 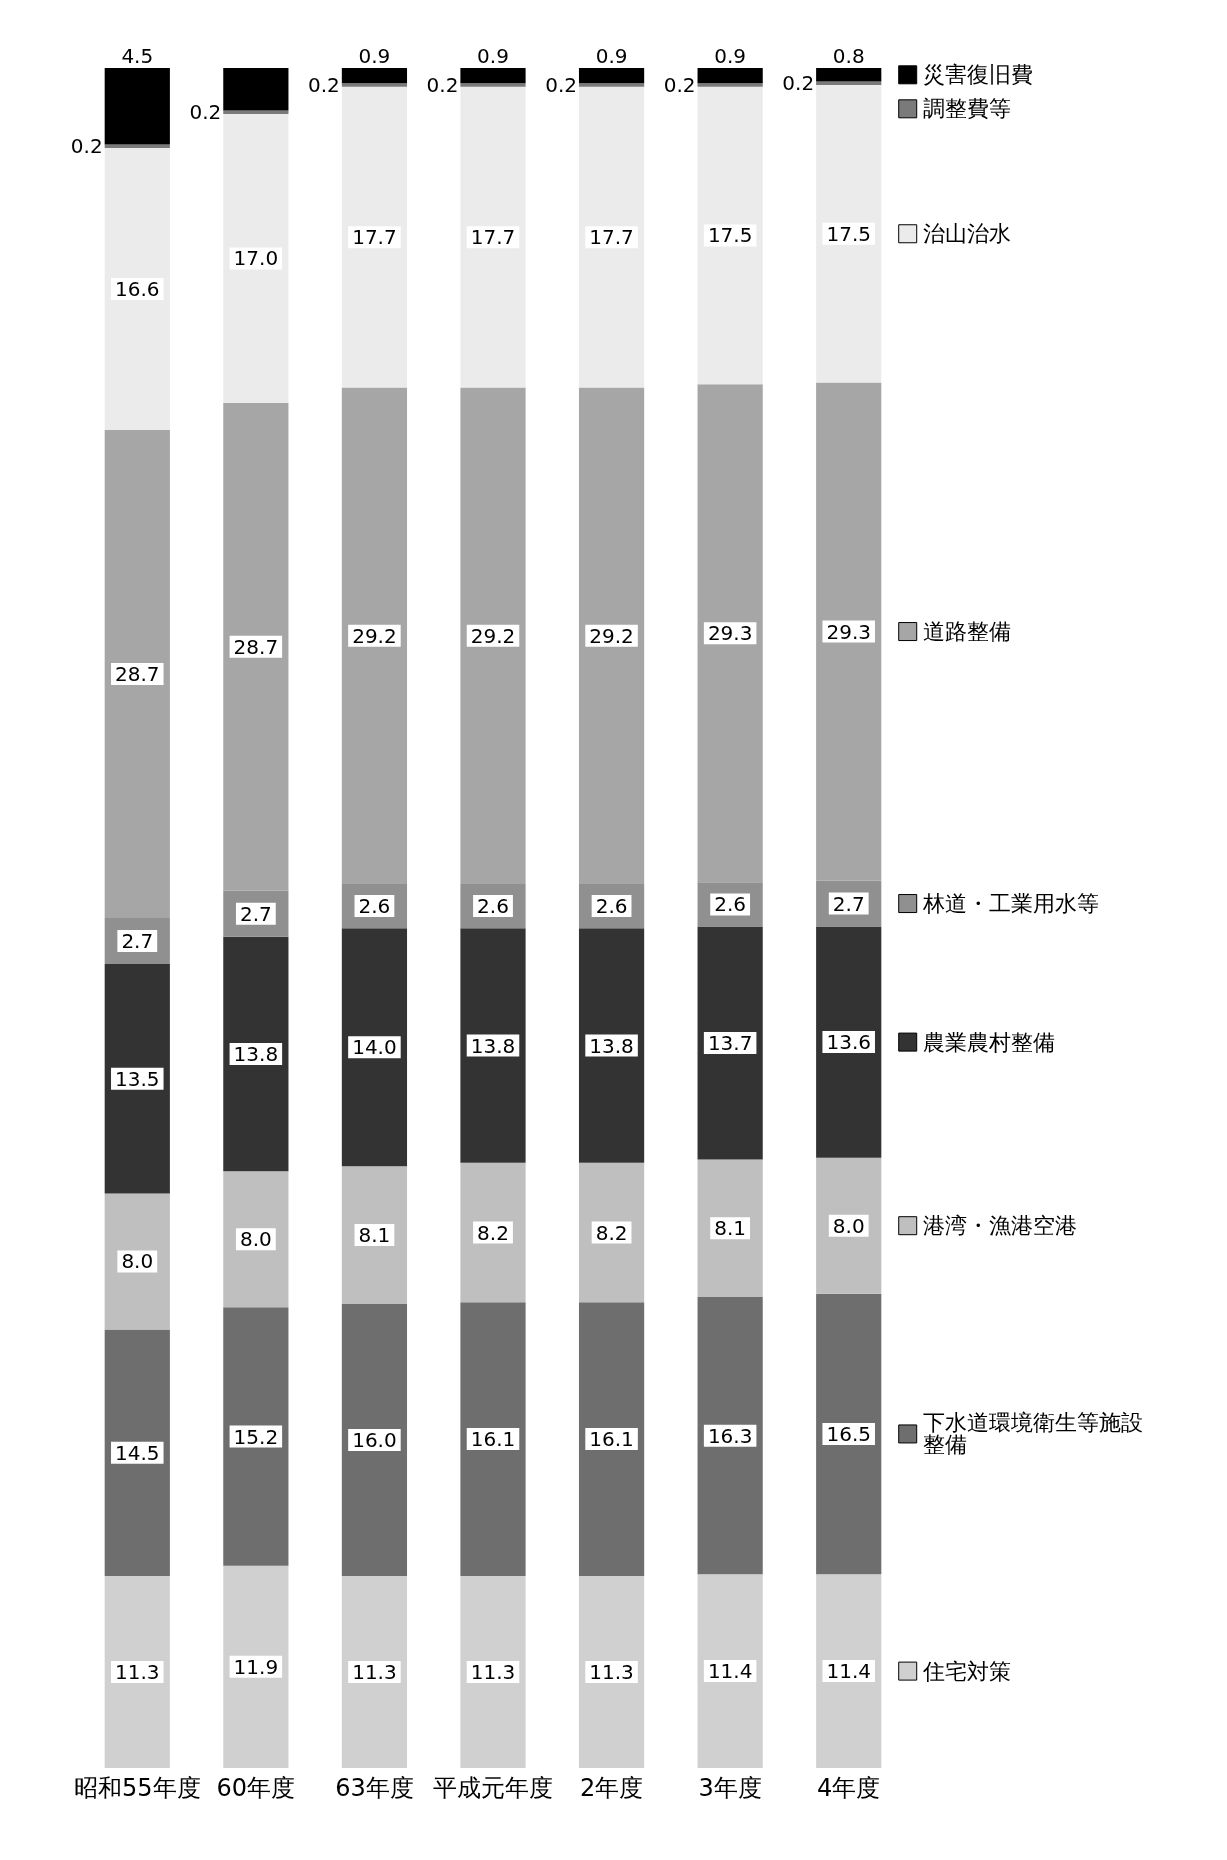 I want to click on data-label: 11.4, so click(x=848, y=1671).